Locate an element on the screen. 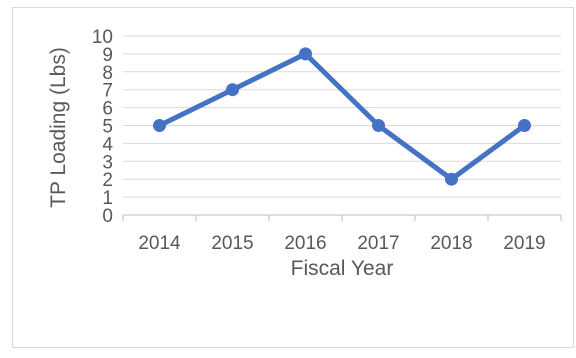 Image resolution: width=576 pixels, height=358 pixels. y-tick-label: 10 is located at coordinates (102, 37).